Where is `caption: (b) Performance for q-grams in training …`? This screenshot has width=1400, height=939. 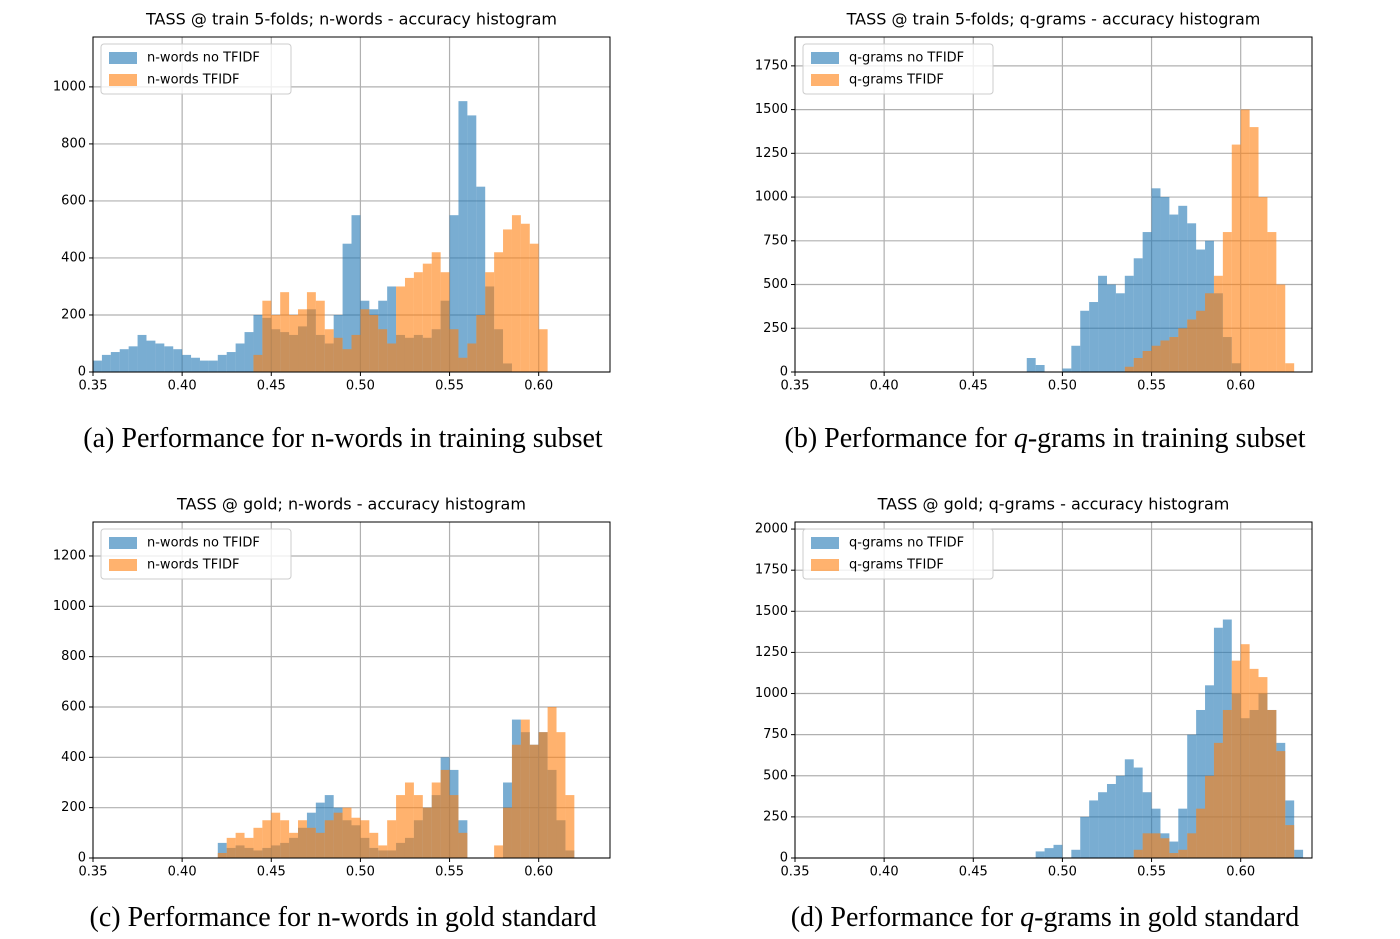
caption: (b) Performance for q-grams in training … is located at coordinates (1045, 438).